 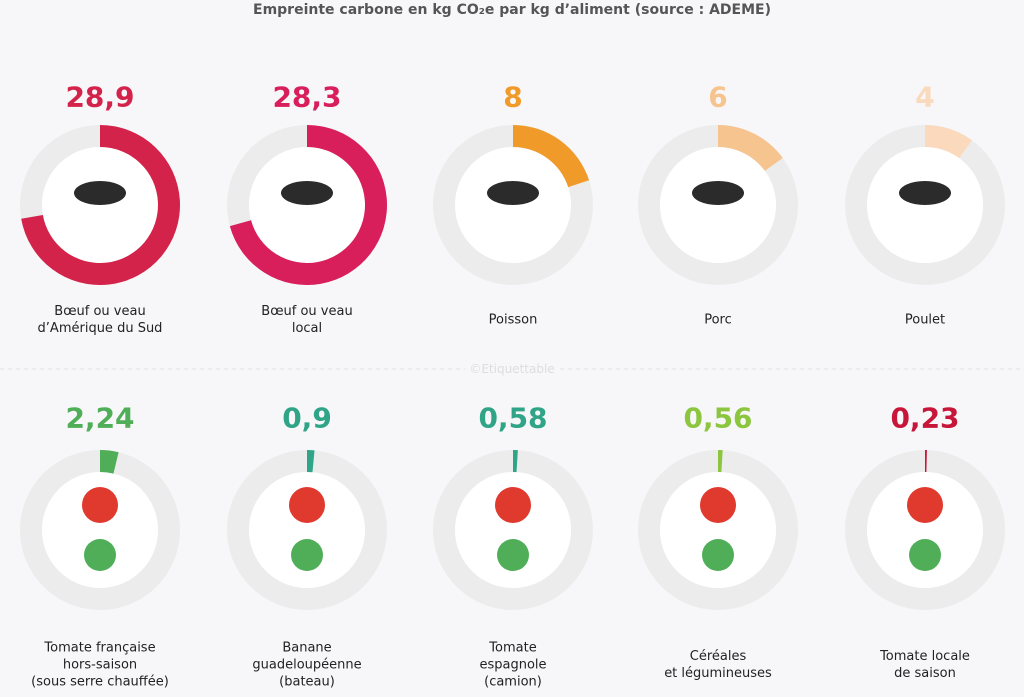 What do you see at coordinates (925, 97) in the screenshot?
I see `value-label: 4` at bounding box center [925, 97].